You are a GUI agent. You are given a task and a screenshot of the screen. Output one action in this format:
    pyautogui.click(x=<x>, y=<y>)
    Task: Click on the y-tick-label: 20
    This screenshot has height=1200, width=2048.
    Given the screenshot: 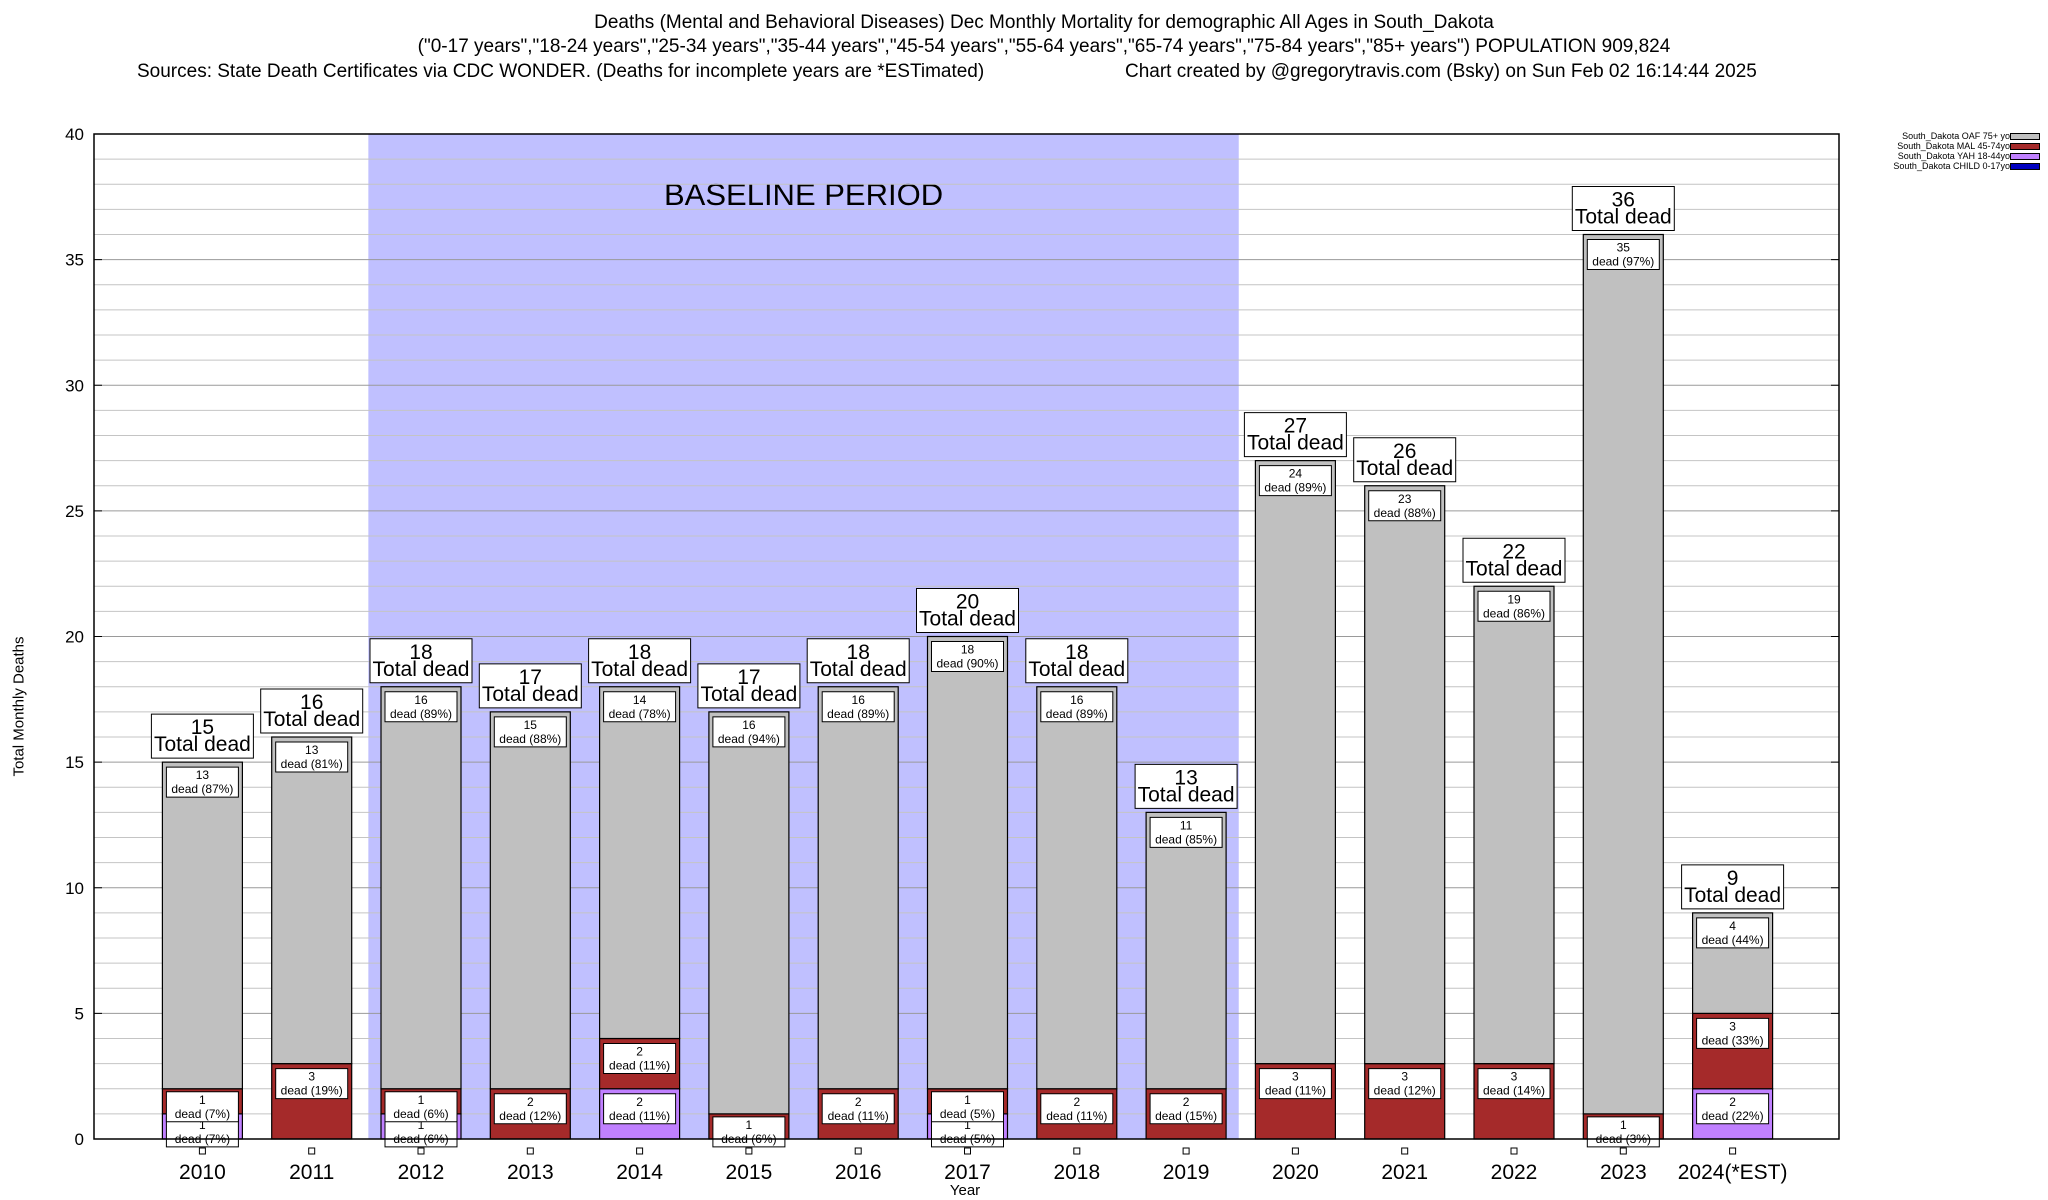 What is the action you would take?
    pyautogui.click(x=74, y=637)
    